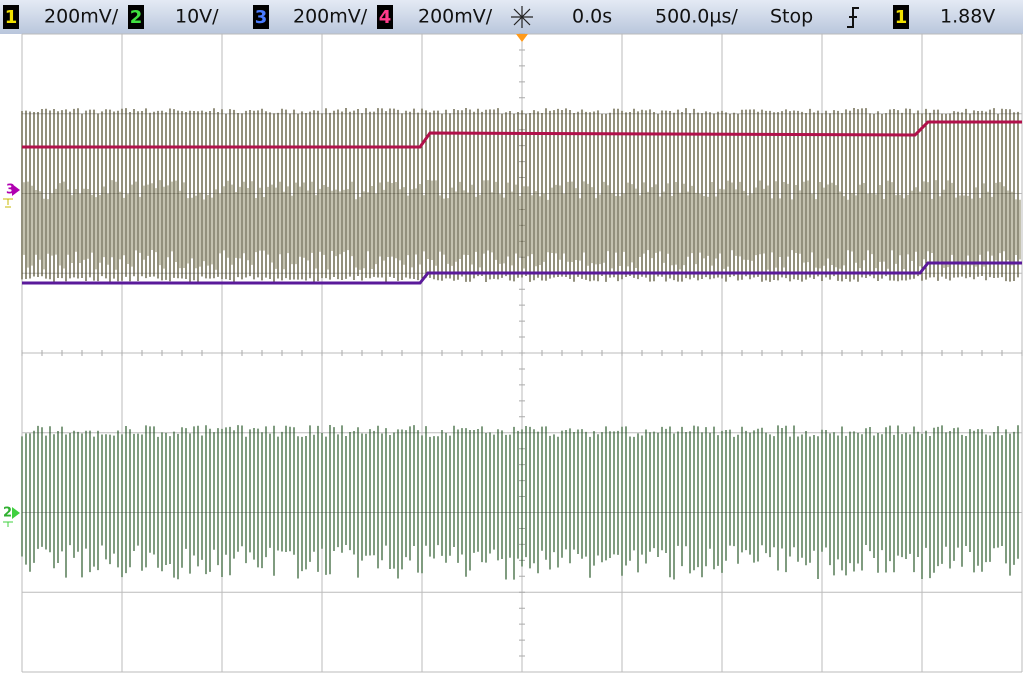 The height and width of the screenshot is (674, 1023). Describe the element at coordinates (522, 38) in the screenshot. I see `trigger-position-marker` at that location.